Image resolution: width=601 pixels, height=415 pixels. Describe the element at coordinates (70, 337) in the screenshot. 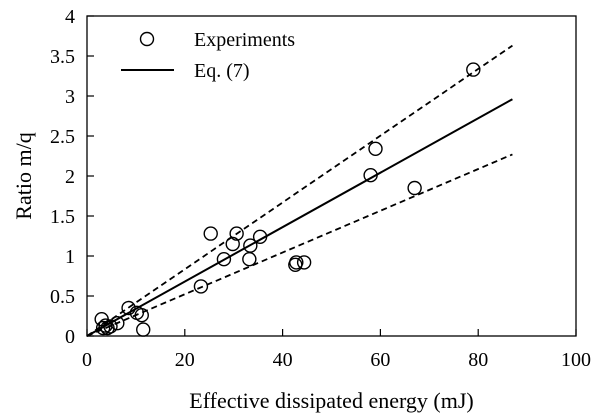

I see `y-tick-label: 0` at that location.